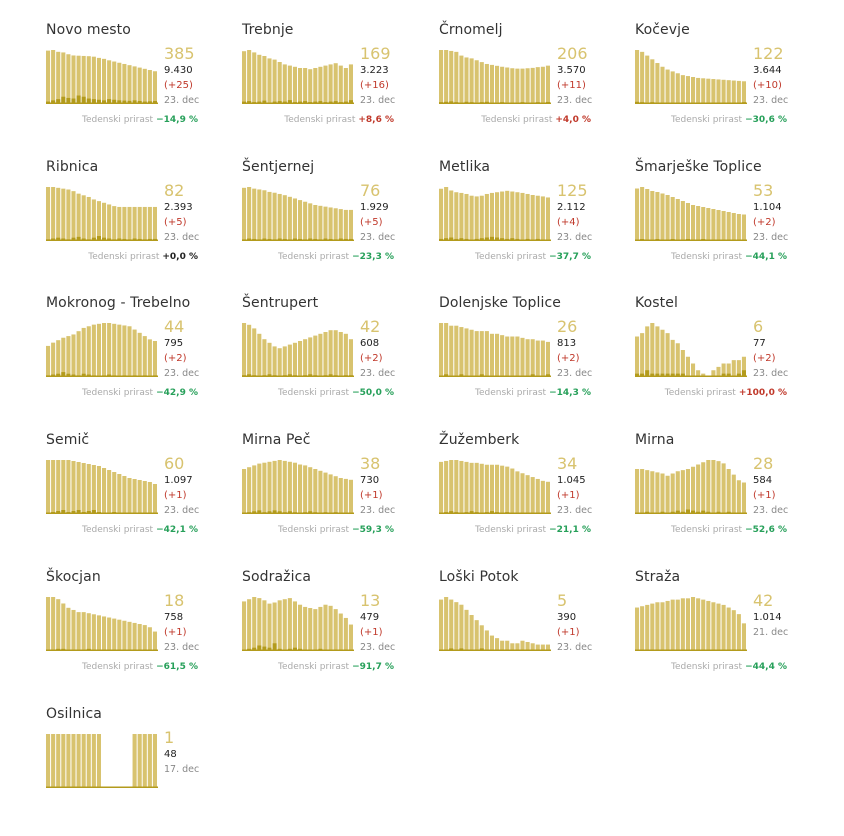 The width and height of the screenshot is (844, 836). I want to click on new-cases-value: (+4), so click(568, 222).